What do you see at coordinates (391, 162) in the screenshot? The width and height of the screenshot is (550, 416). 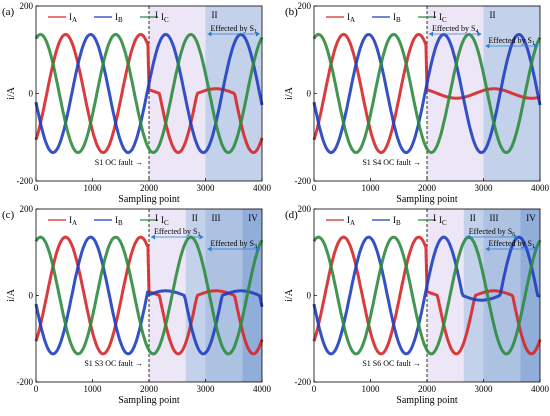 I see `fault-label: S1 S4 OC fault →` at bounding box center [391, 162].